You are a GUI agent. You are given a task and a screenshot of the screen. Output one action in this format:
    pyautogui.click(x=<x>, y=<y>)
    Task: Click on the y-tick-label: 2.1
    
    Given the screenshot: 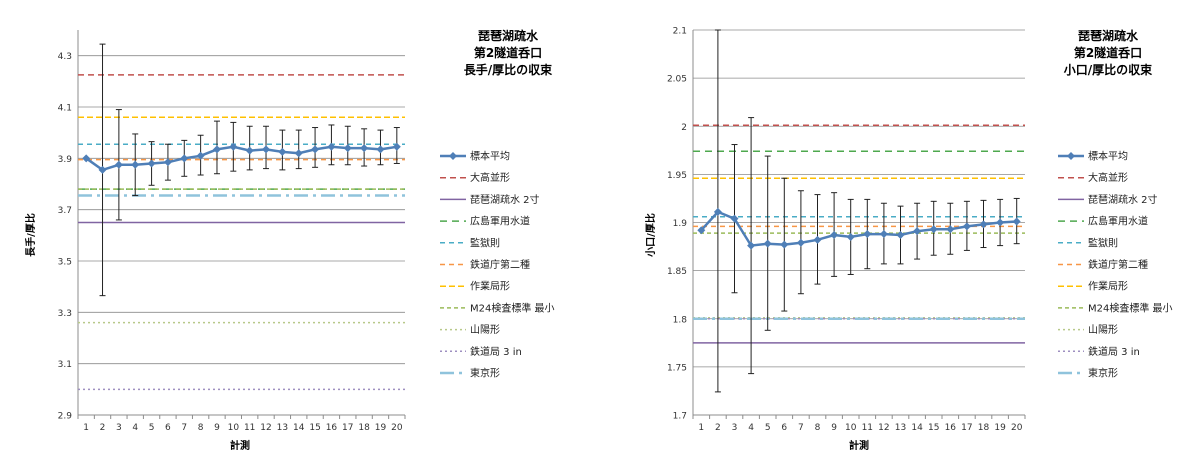 What is the action you would take?
    pyautogui.click(x=680, y=32)
    